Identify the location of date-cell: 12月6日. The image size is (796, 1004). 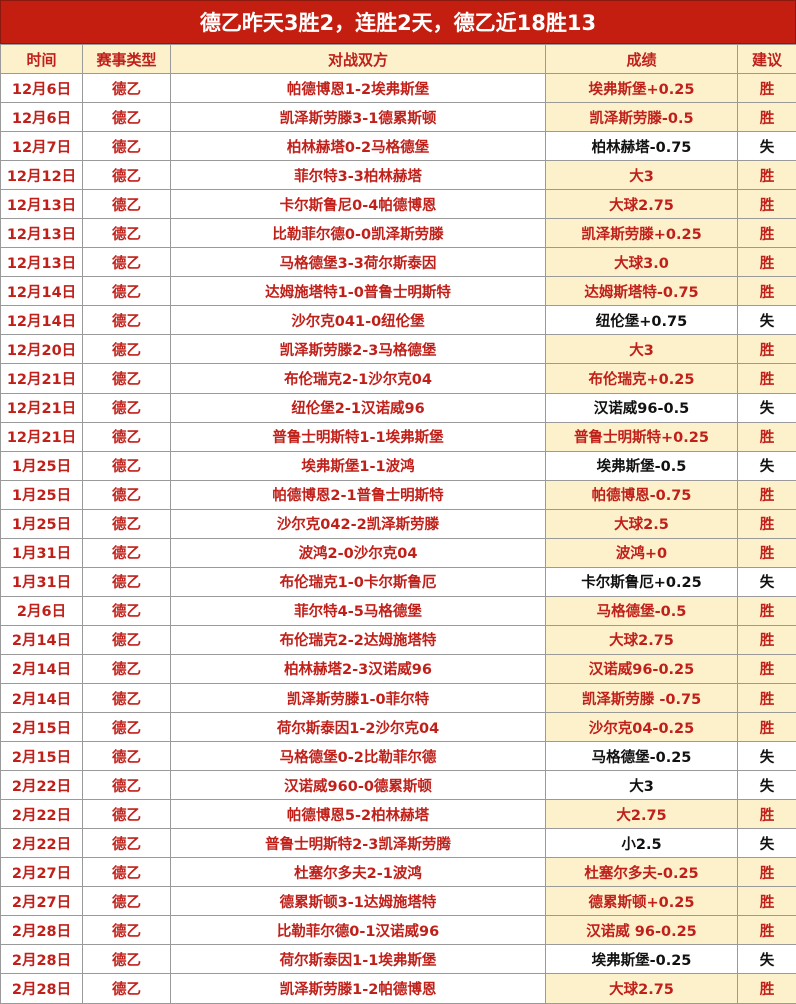
(42, 117).